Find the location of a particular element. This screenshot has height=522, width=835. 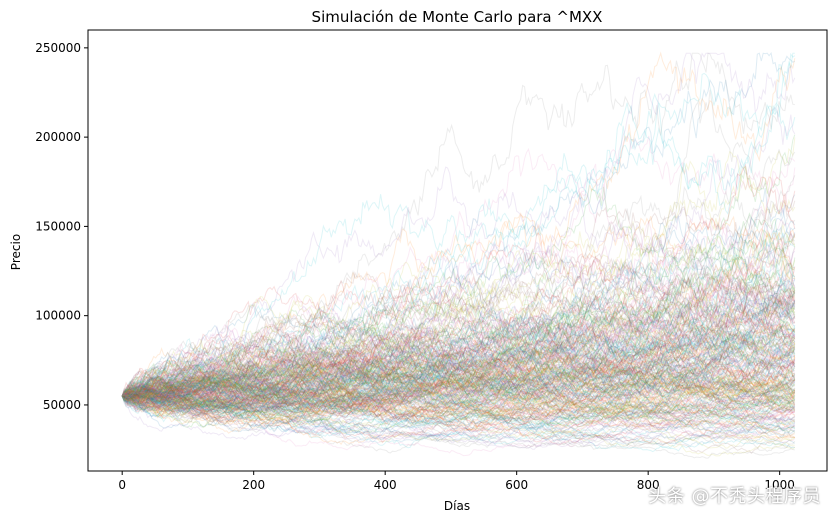

x-axis: 0 200 400 600 800 1000 is located at coordinates (456, 481).